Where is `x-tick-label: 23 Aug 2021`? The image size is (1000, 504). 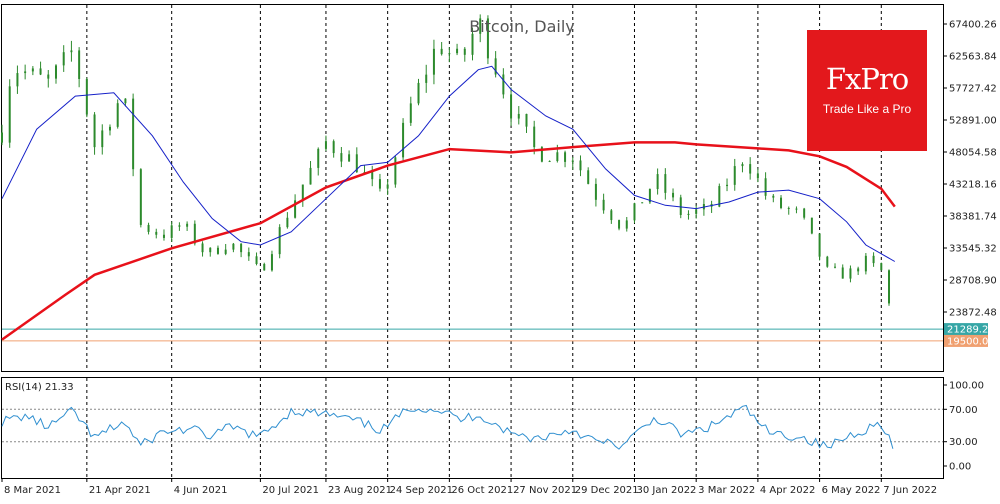
x-tick-label: 23 Aug 2021 is located at coordinates (360, 490).